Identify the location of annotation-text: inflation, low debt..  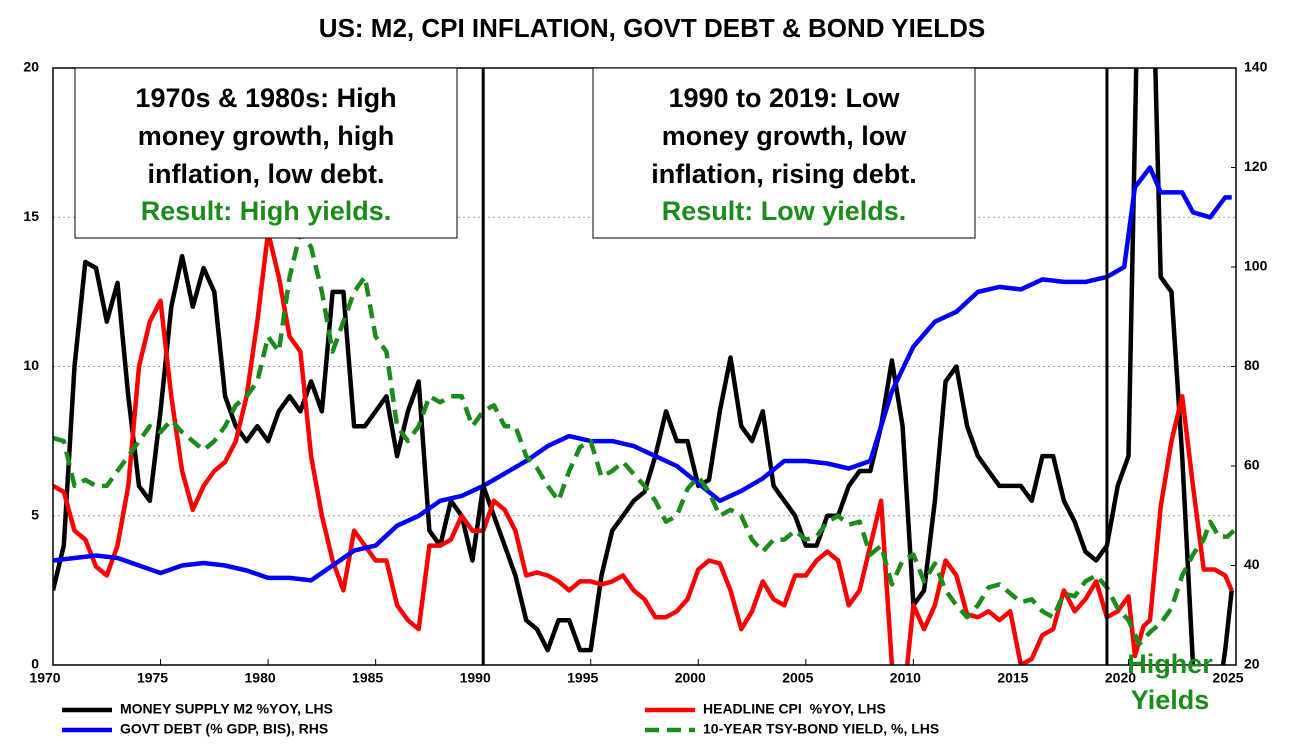
(266, 174).